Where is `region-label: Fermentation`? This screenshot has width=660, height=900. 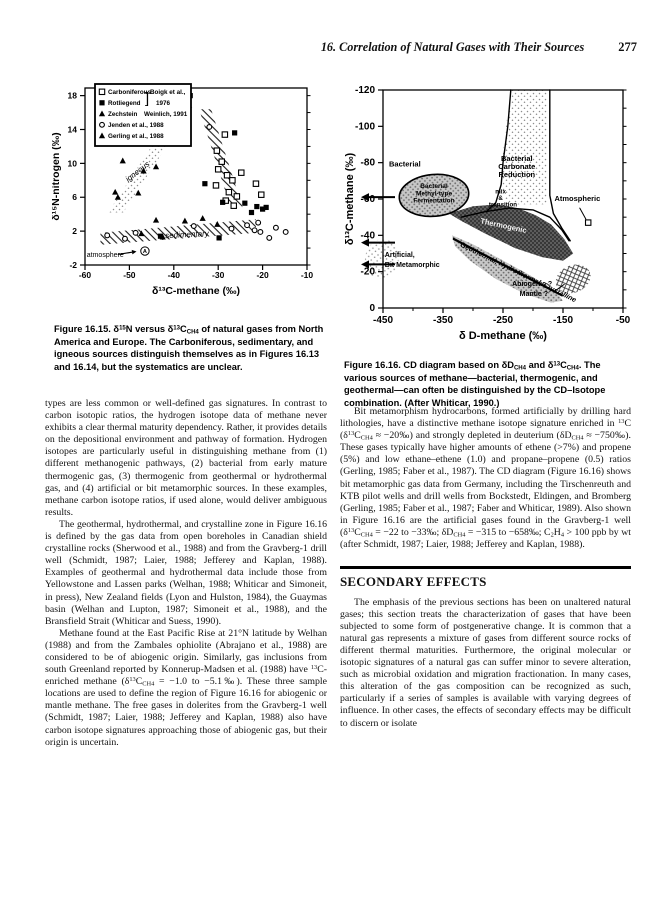 region-label: Fermentation is located at coordinates (433, 201).